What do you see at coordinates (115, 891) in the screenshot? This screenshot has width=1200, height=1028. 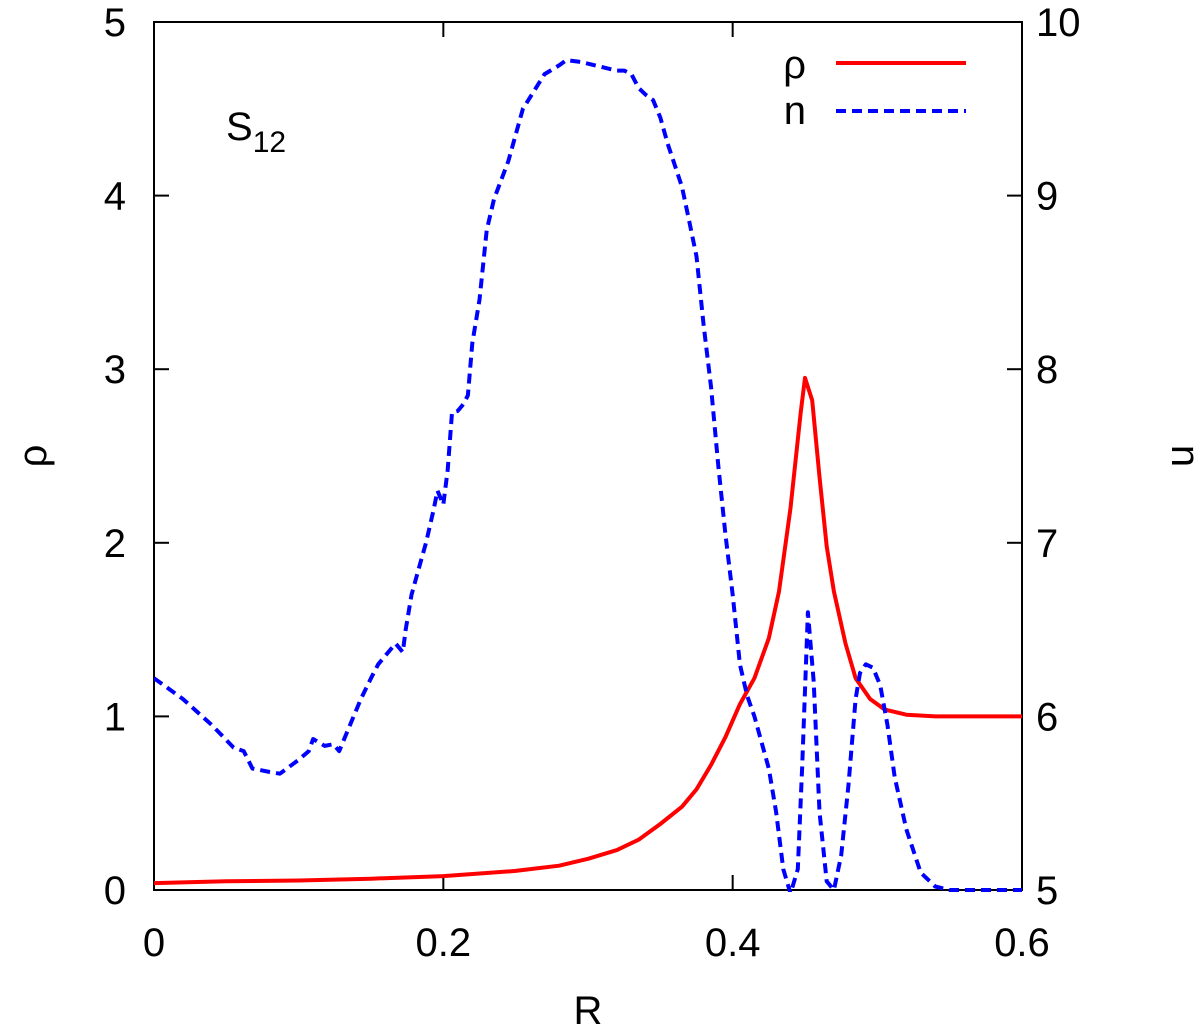 I see `left-y-tick-label: 0` at bounding box center [115, 891].